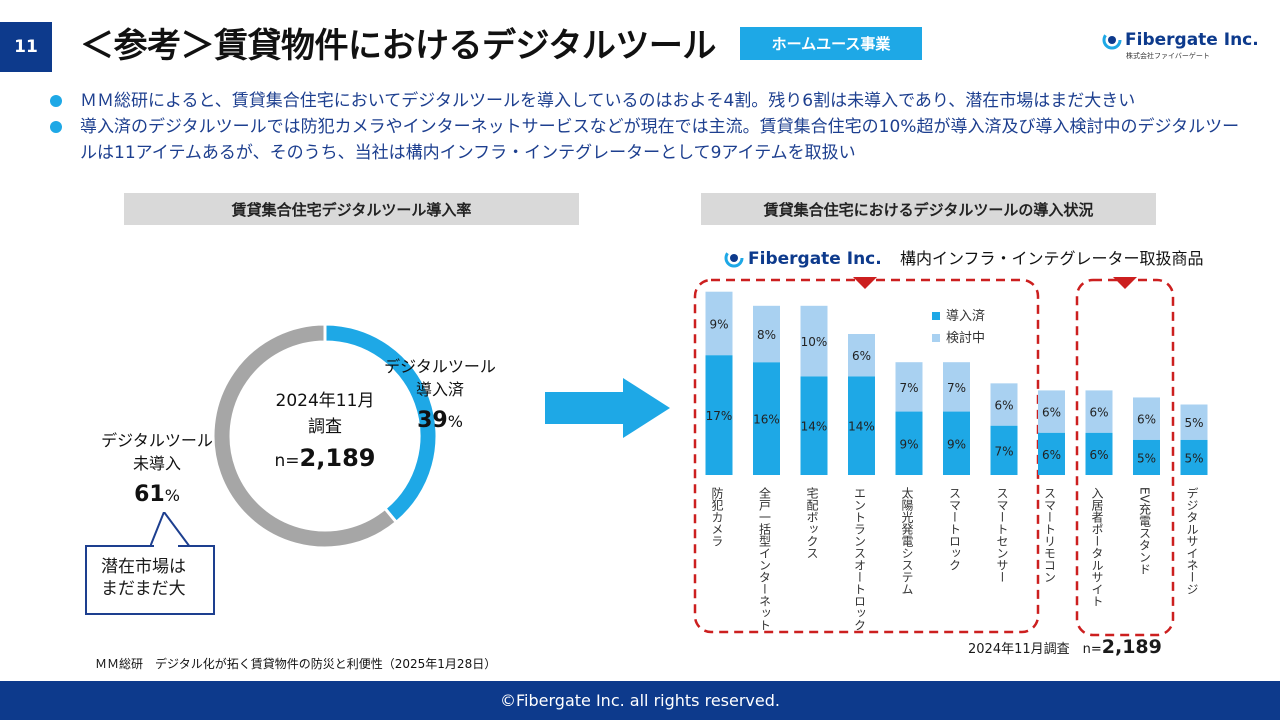 The width and height of the screenshot is (1280, 720). What do you see at coordinates (831, 43) in the screenshot?
I see `segment-badge: ホームユース事業` at bounding box center [831, 43].